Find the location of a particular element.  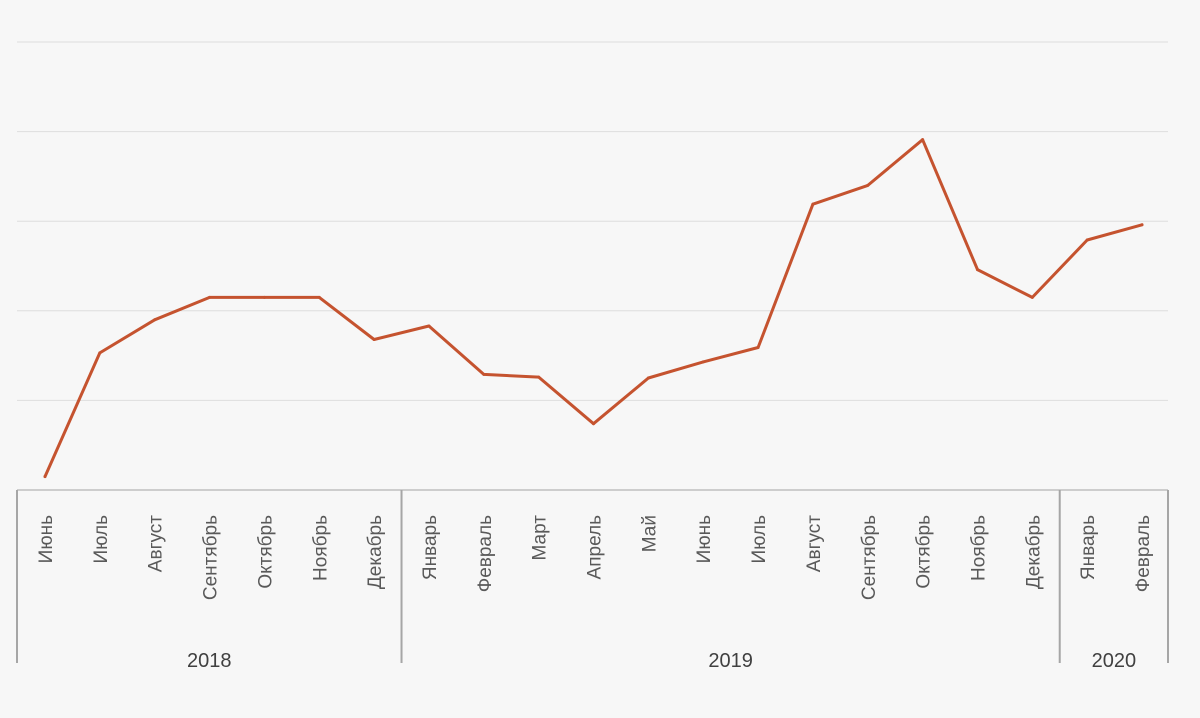

x-tick-label: Май is located at coordinates (649, 533).